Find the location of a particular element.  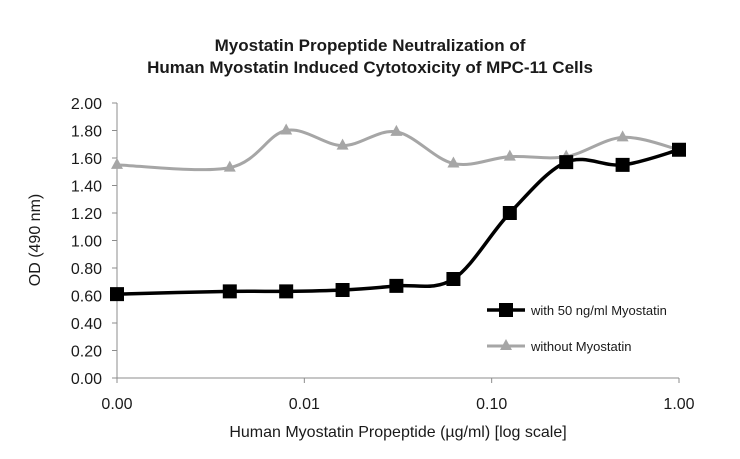

x-axis-ticks: 0.00 0.01 0.10 1.00 is located at coordinates (398, 395).